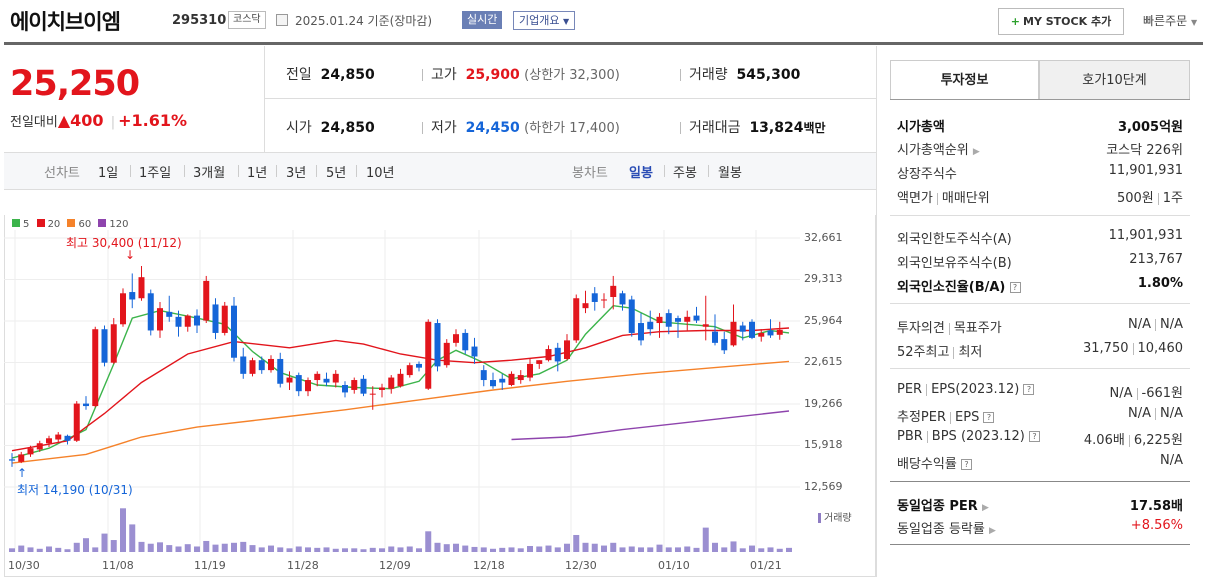  I want to click on info-row-mcap-rank: 시가총액순위 ▶ 코스닥 226위, so click(1040, 149).